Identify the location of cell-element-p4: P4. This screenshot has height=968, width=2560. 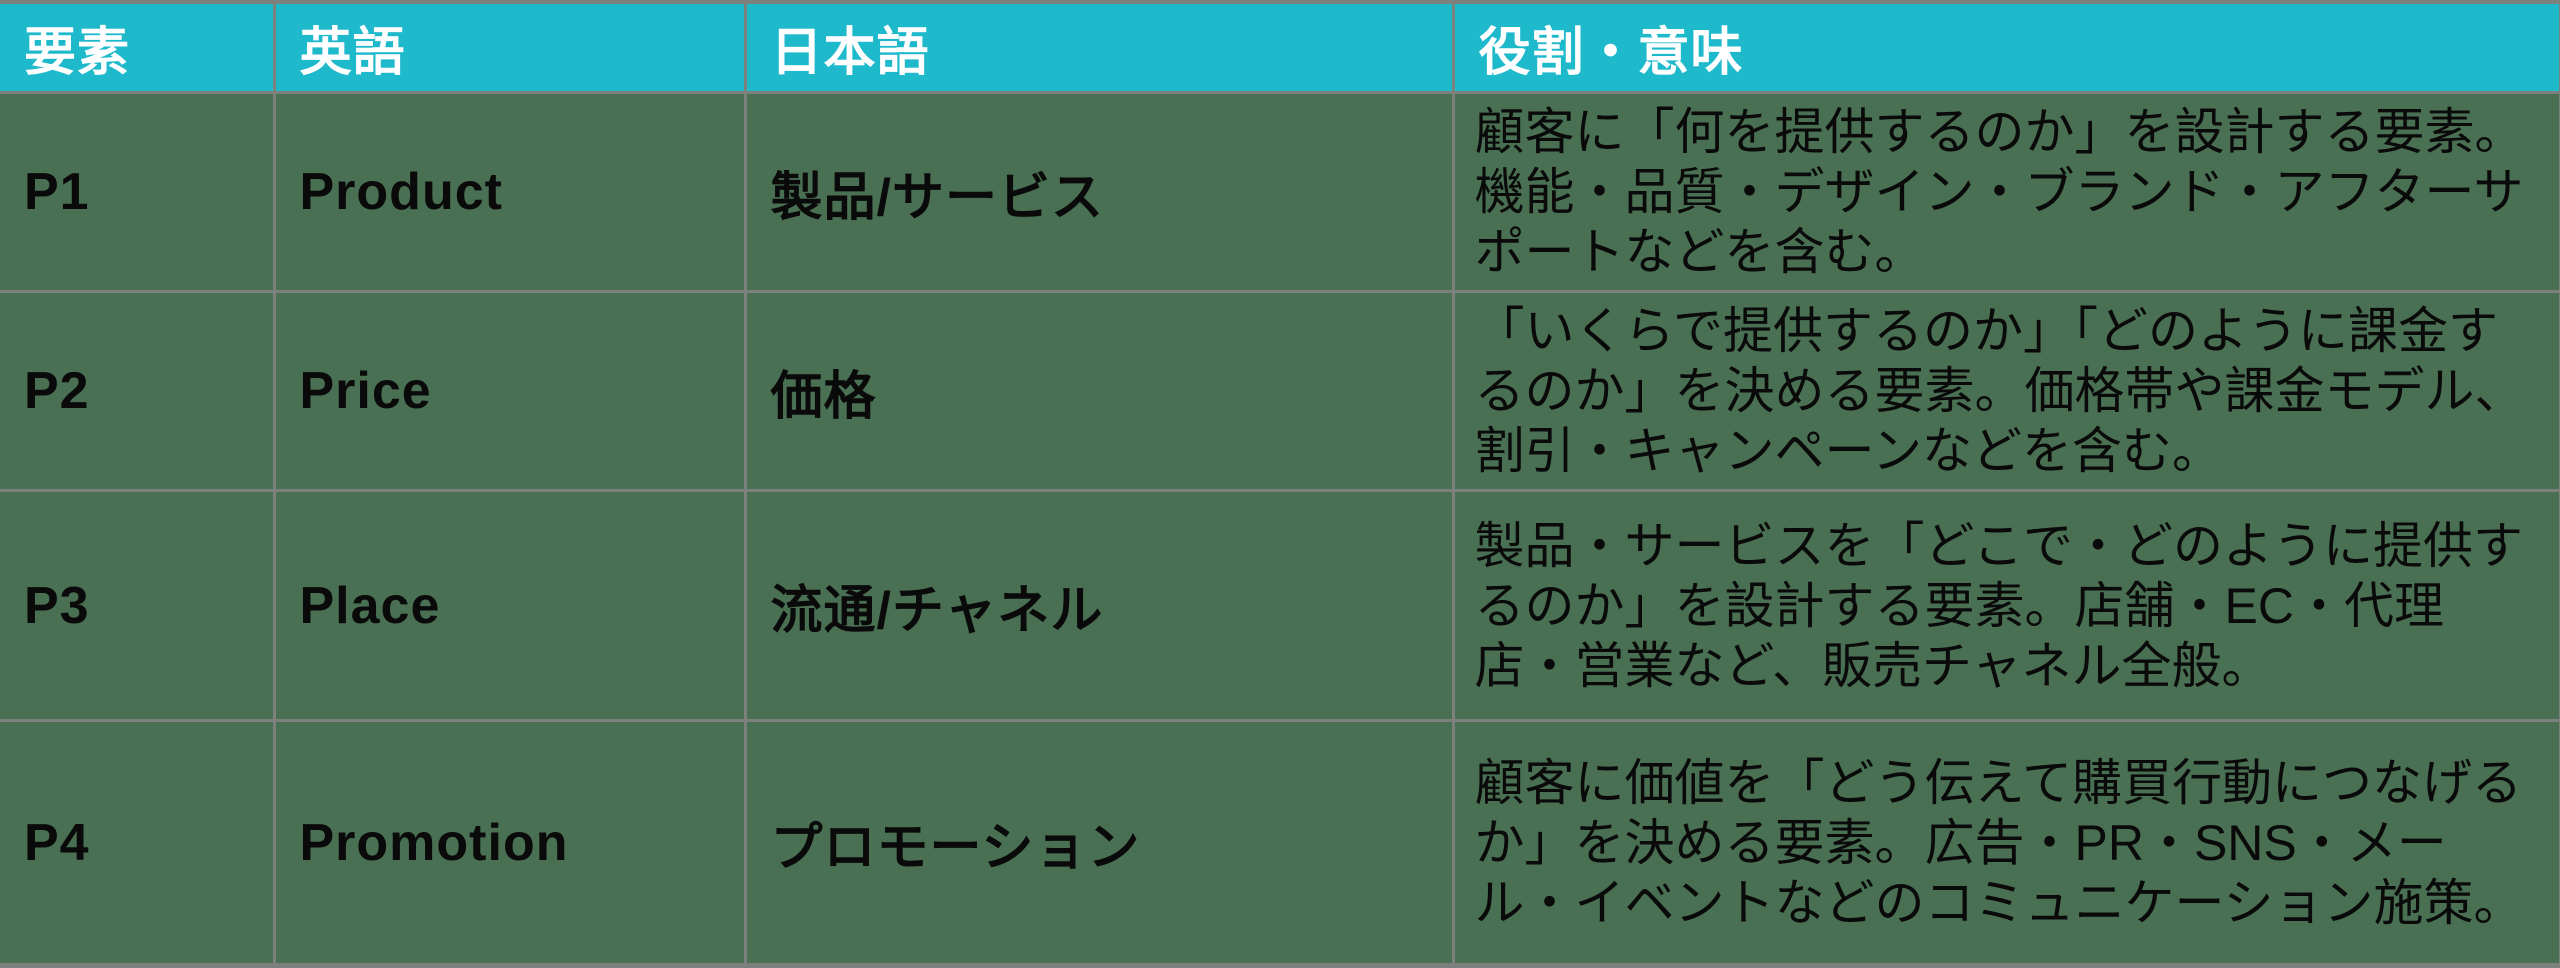
(138, 843).